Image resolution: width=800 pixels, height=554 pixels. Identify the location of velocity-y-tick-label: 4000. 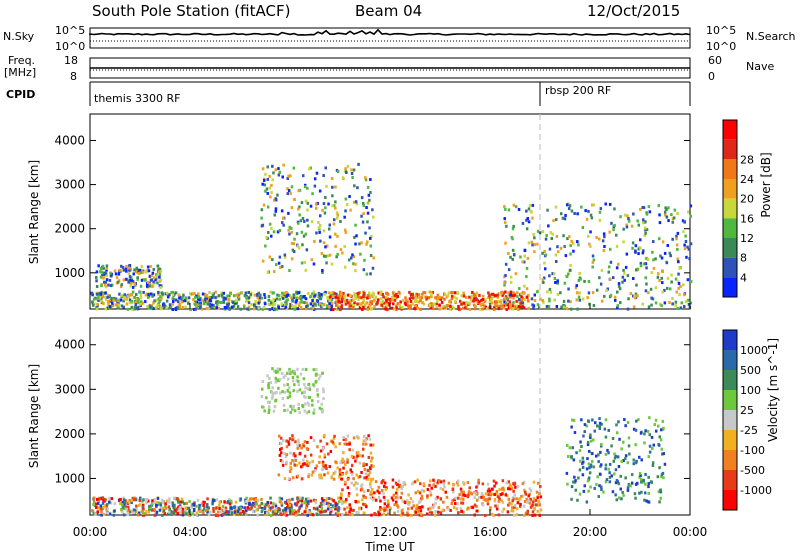
(69, 345).